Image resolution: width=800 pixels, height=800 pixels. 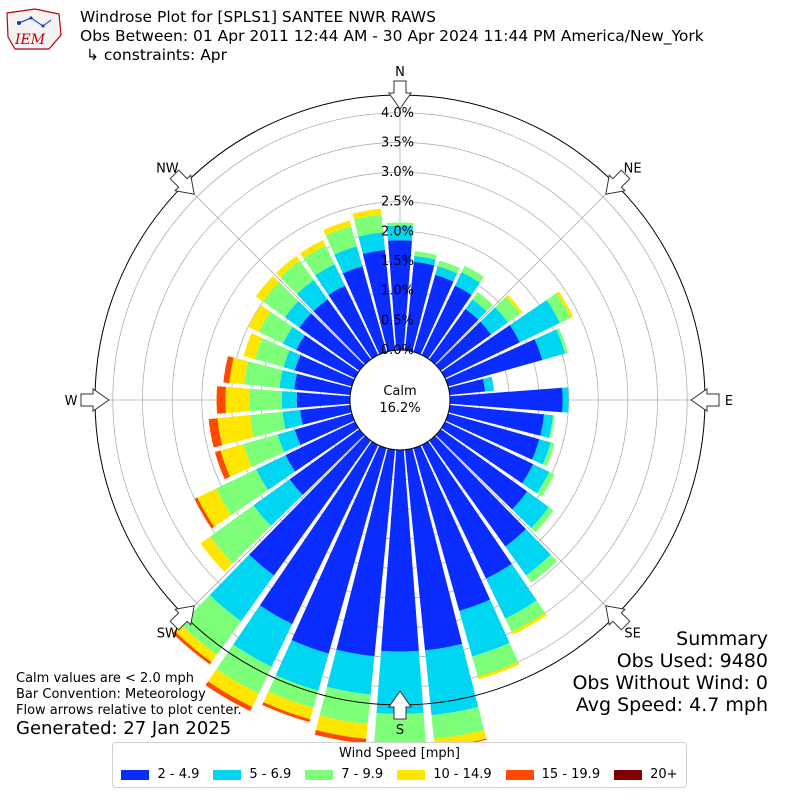 I want to click on direction-label: NE, so click(x=633, y=168).